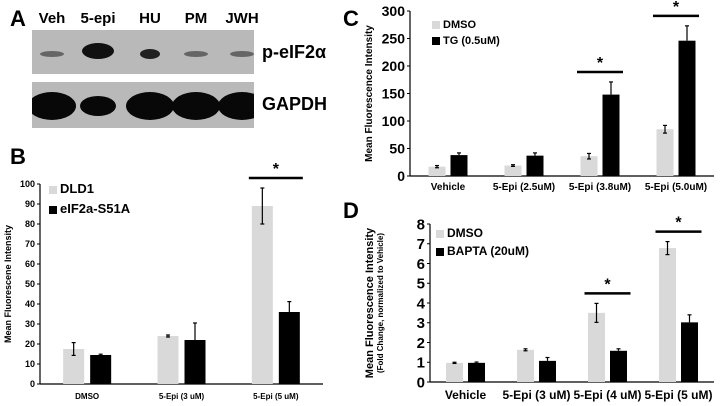 The width and height of the screenshot is (727, 406). I want to click on legend-label: BAPTA (20uM), so click(488, 251).